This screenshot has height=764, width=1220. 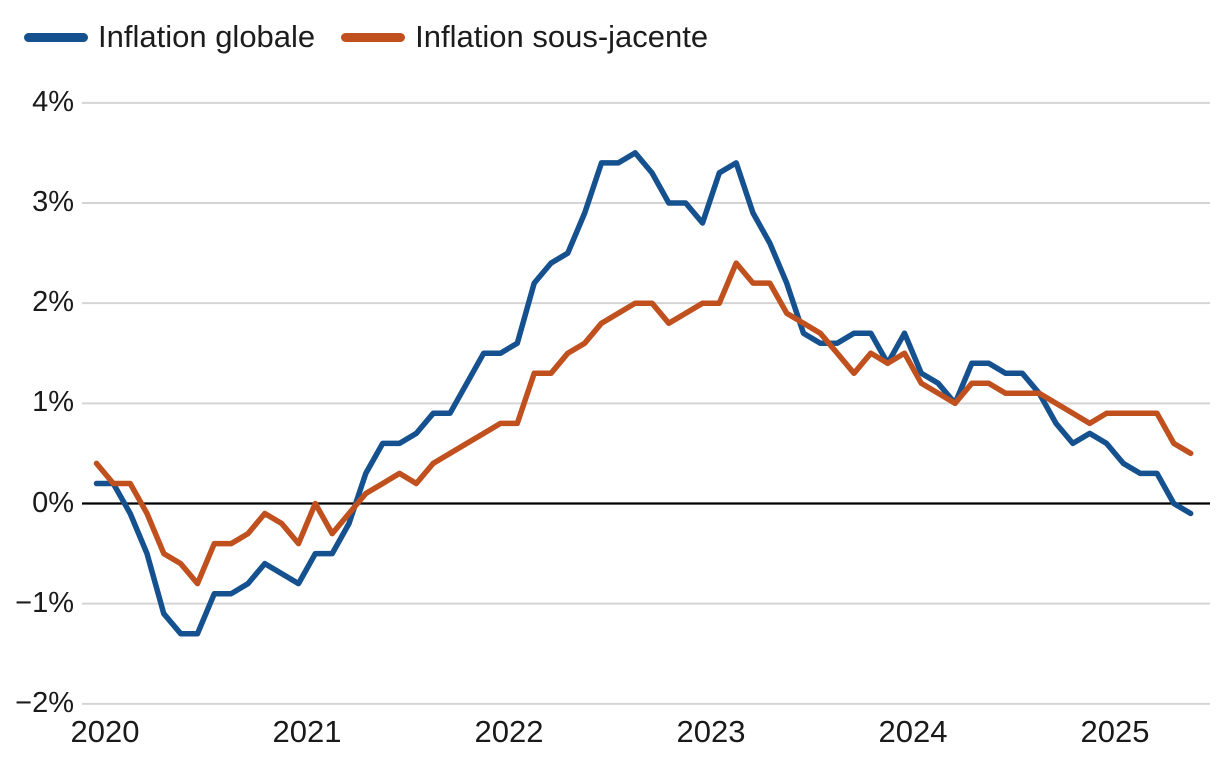 What do you see at coordinates (509, 731) in the screenshot?
I see `x-axis-label: 2022` at bounding box center [509, 731].